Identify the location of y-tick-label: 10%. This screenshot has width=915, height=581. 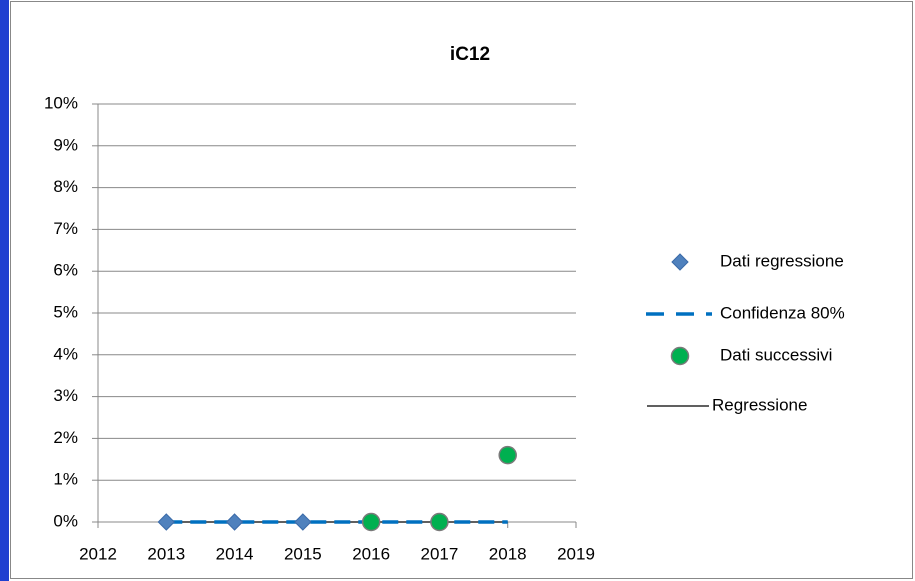
(61, 102).